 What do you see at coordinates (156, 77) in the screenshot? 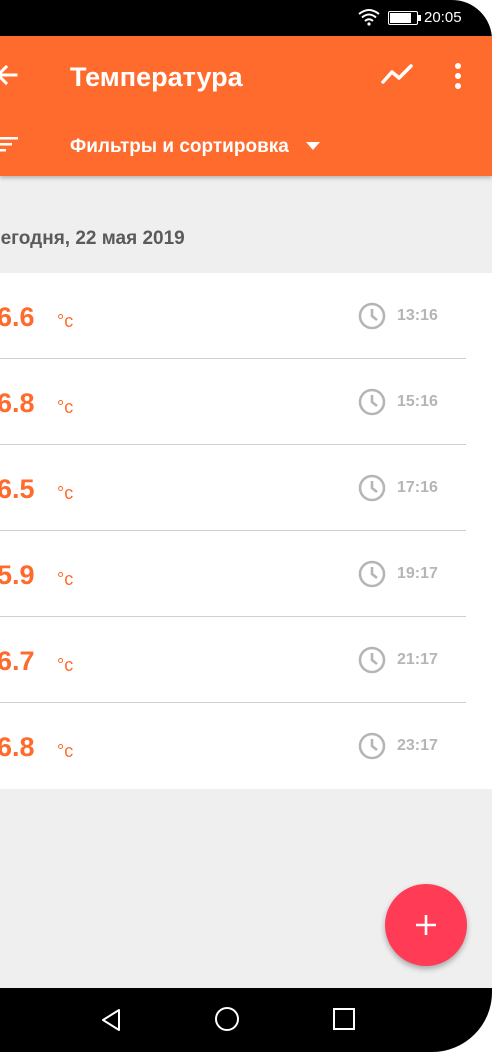
I see `page-title: Температура` at bounding box center [156, 77].